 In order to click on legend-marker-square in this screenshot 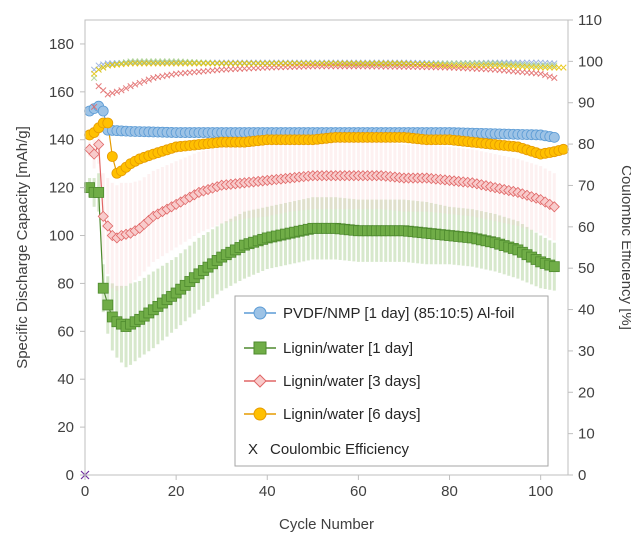, I will do `click(260, 348)`.